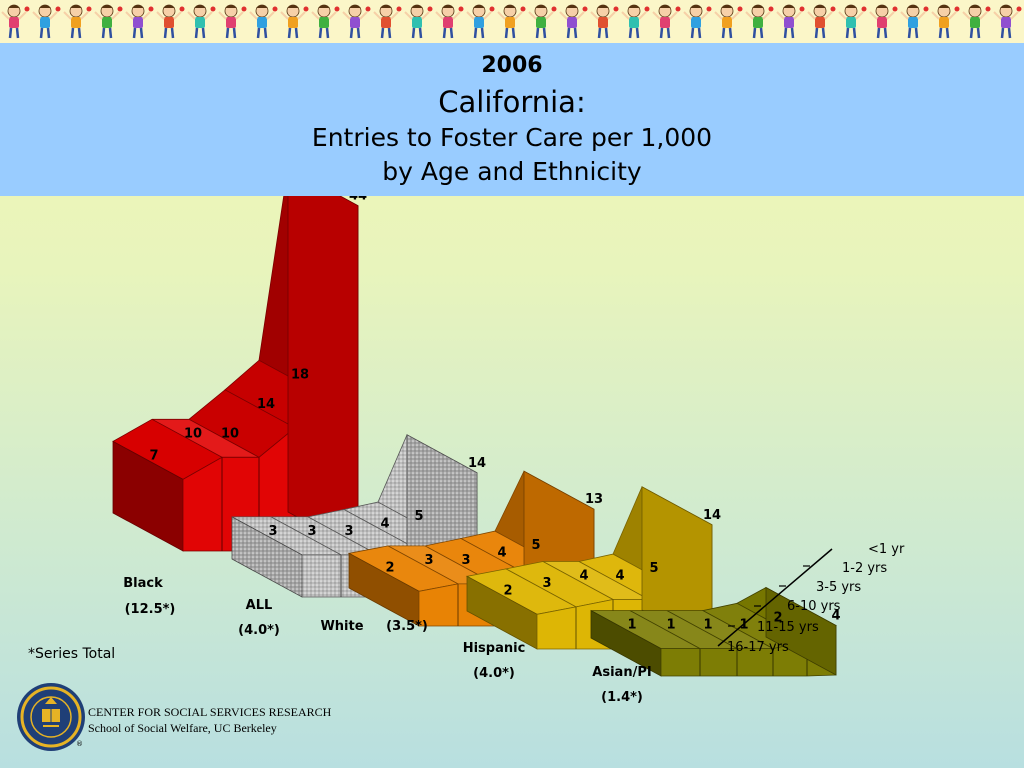 The width and height of the screenshot is (1024, 768). Describe the element at coordinates (153, 455) in the screenshot. I see `data-label: 7` at that location.